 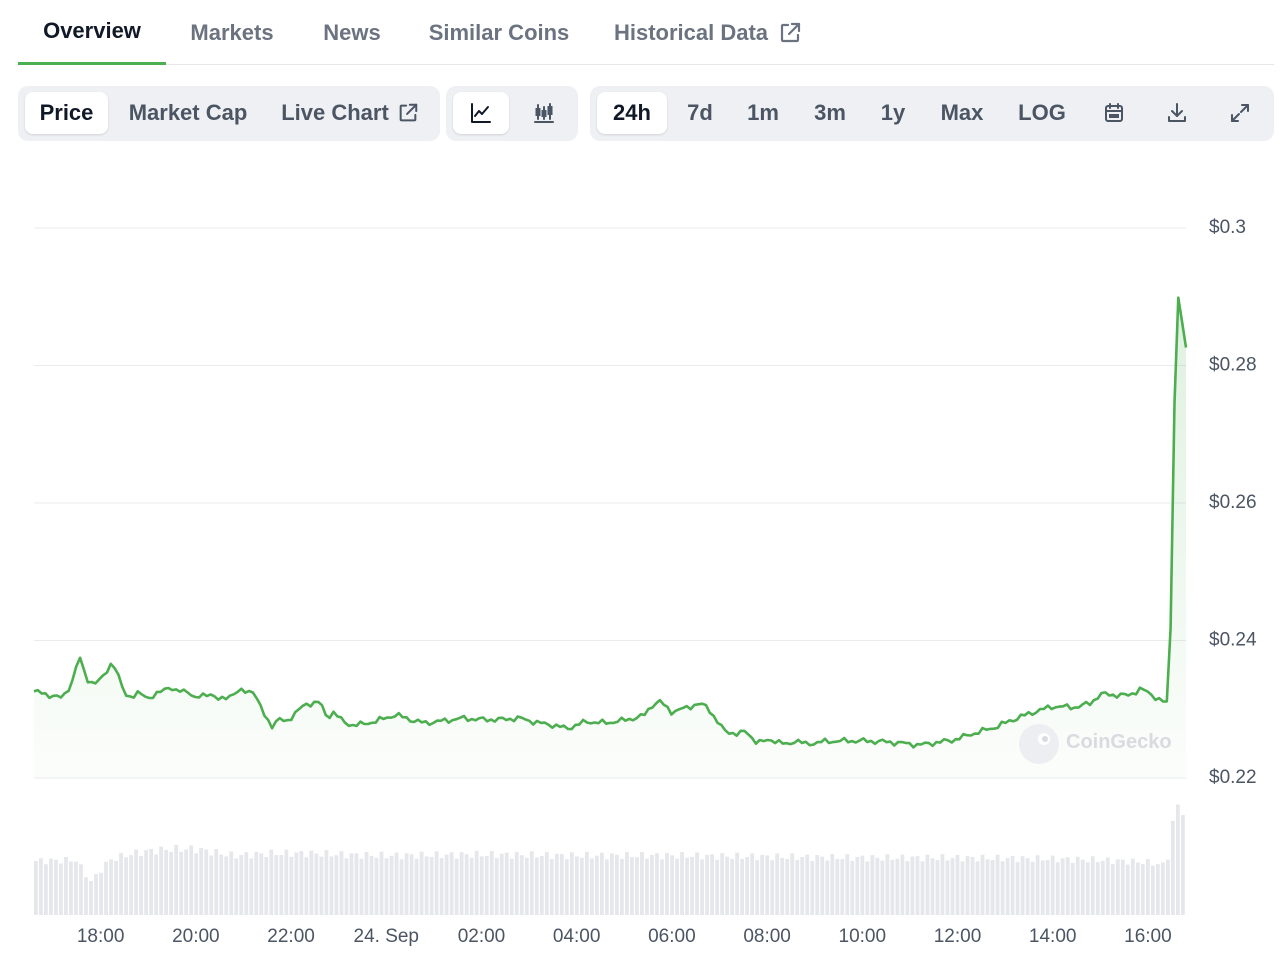 I want to click on live-chart-button: Live Chart, so click(x=350, y=113).